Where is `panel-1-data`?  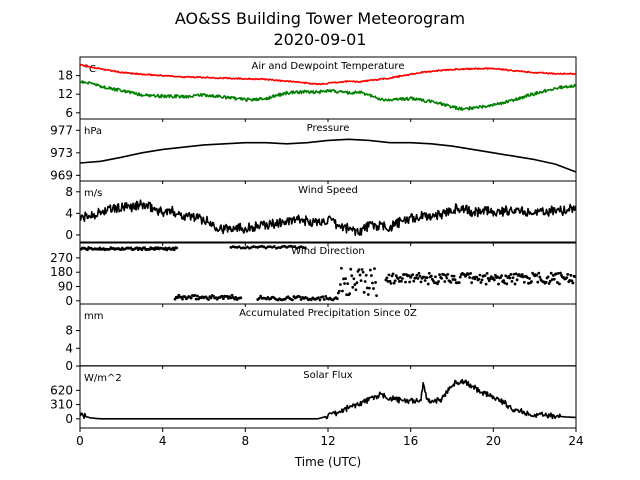
panel-1-data is located at coordinates (328, 155).